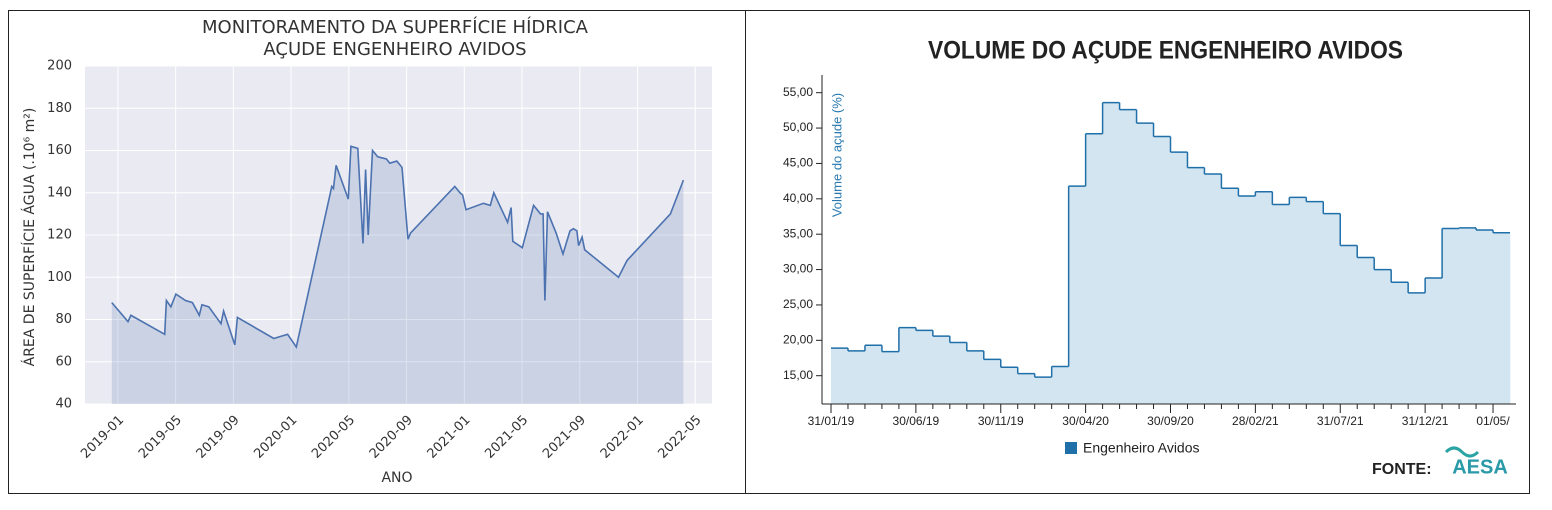 The height and width of the screenshot is (510, 1552). What do you see at coordinates (798, 269) in the screenshot?
I see `y-tick-label: 30,00` at bounding box center [798, 269].